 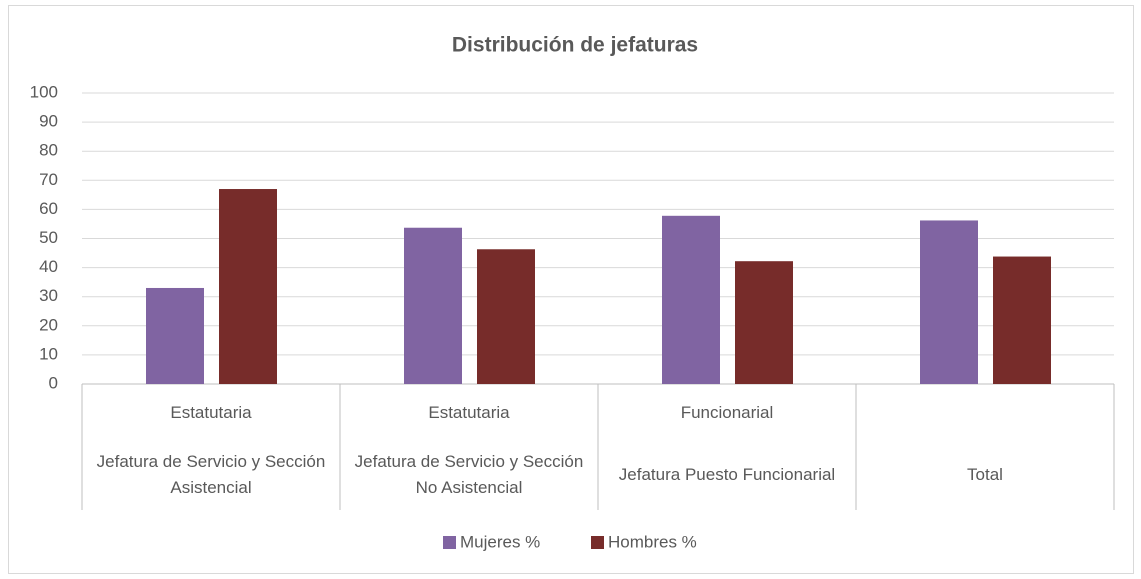 What do you see at coordinates (53, 382) in the screenshot?
I see `y-tick-label: 0` at bounding box center [53, 382].